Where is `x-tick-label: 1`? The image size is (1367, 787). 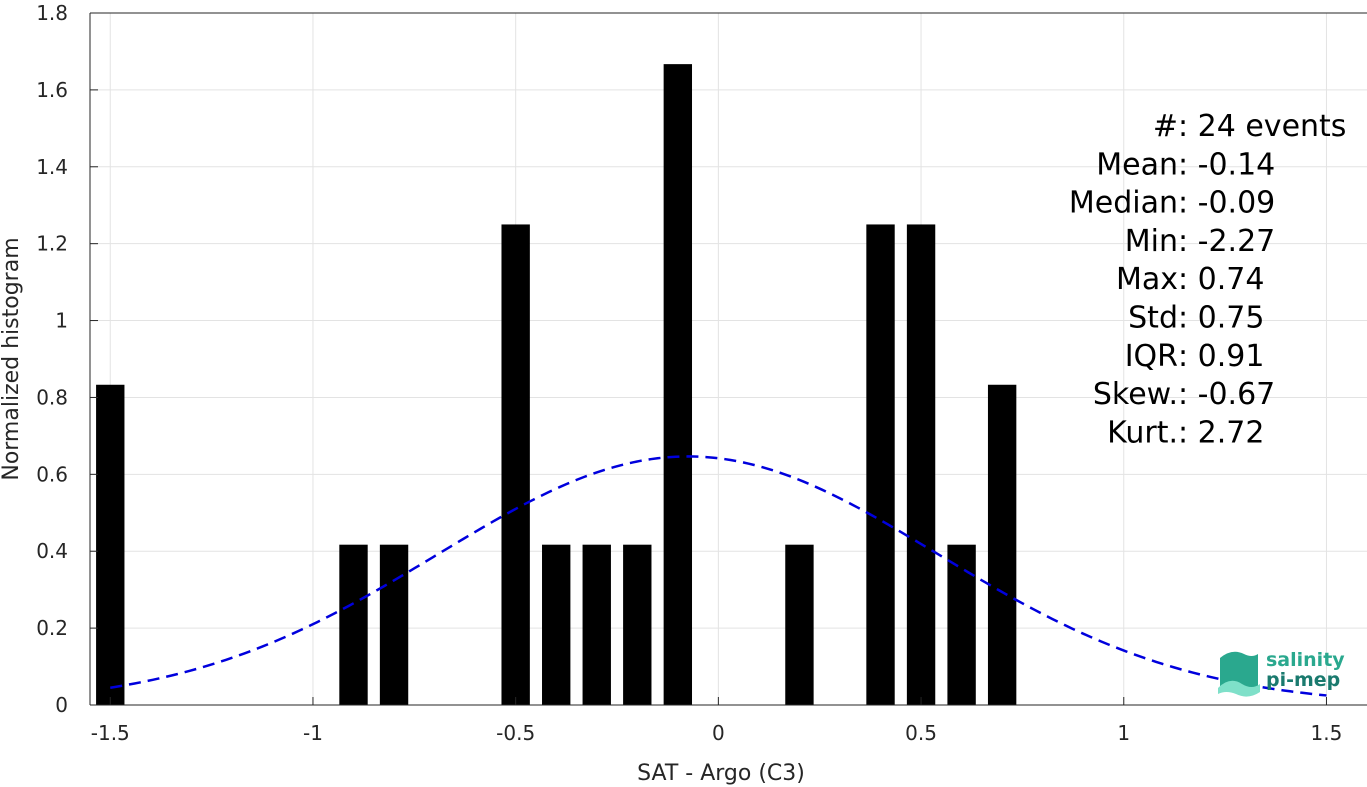
x-tick-label: 1 is located at coordinates (1123, 733).